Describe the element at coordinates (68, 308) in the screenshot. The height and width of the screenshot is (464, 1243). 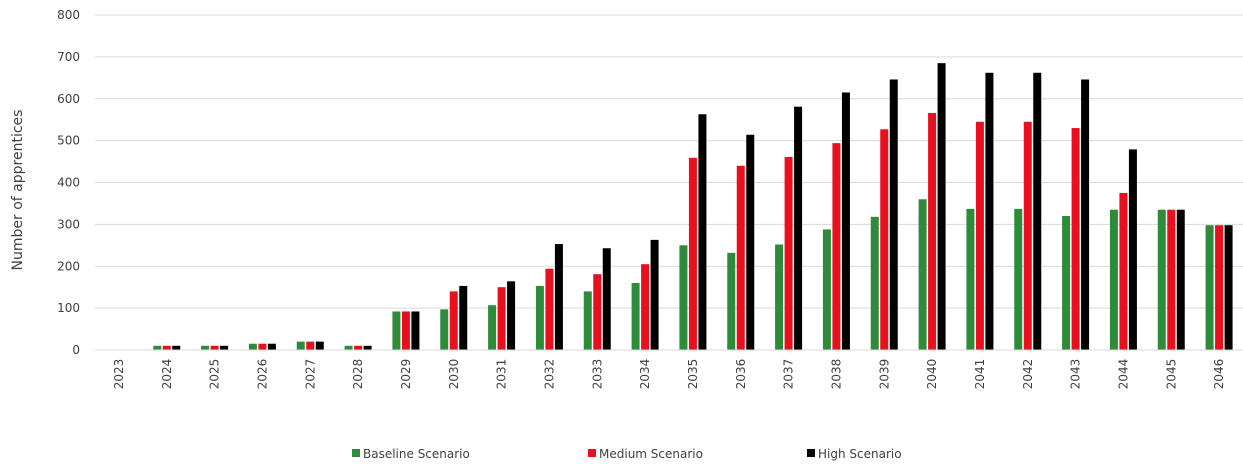
I see `y-tick-label: 100` at that location.